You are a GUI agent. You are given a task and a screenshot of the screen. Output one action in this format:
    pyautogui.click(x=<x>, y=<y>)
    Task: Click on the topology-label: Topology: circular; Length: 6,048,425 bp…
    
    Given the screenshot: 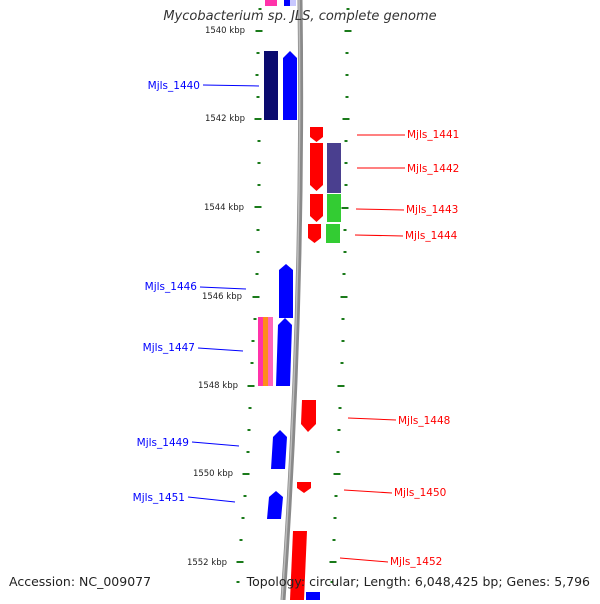 What is the action you would take?
    pyautogui.click(x=418, y=581)
    